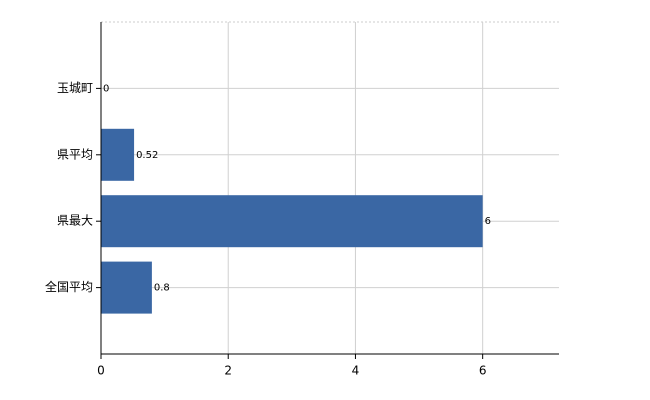 The width and height of the screenshot is (650, 400). I want to click on x-tick-label: 4, so click(356, 371).